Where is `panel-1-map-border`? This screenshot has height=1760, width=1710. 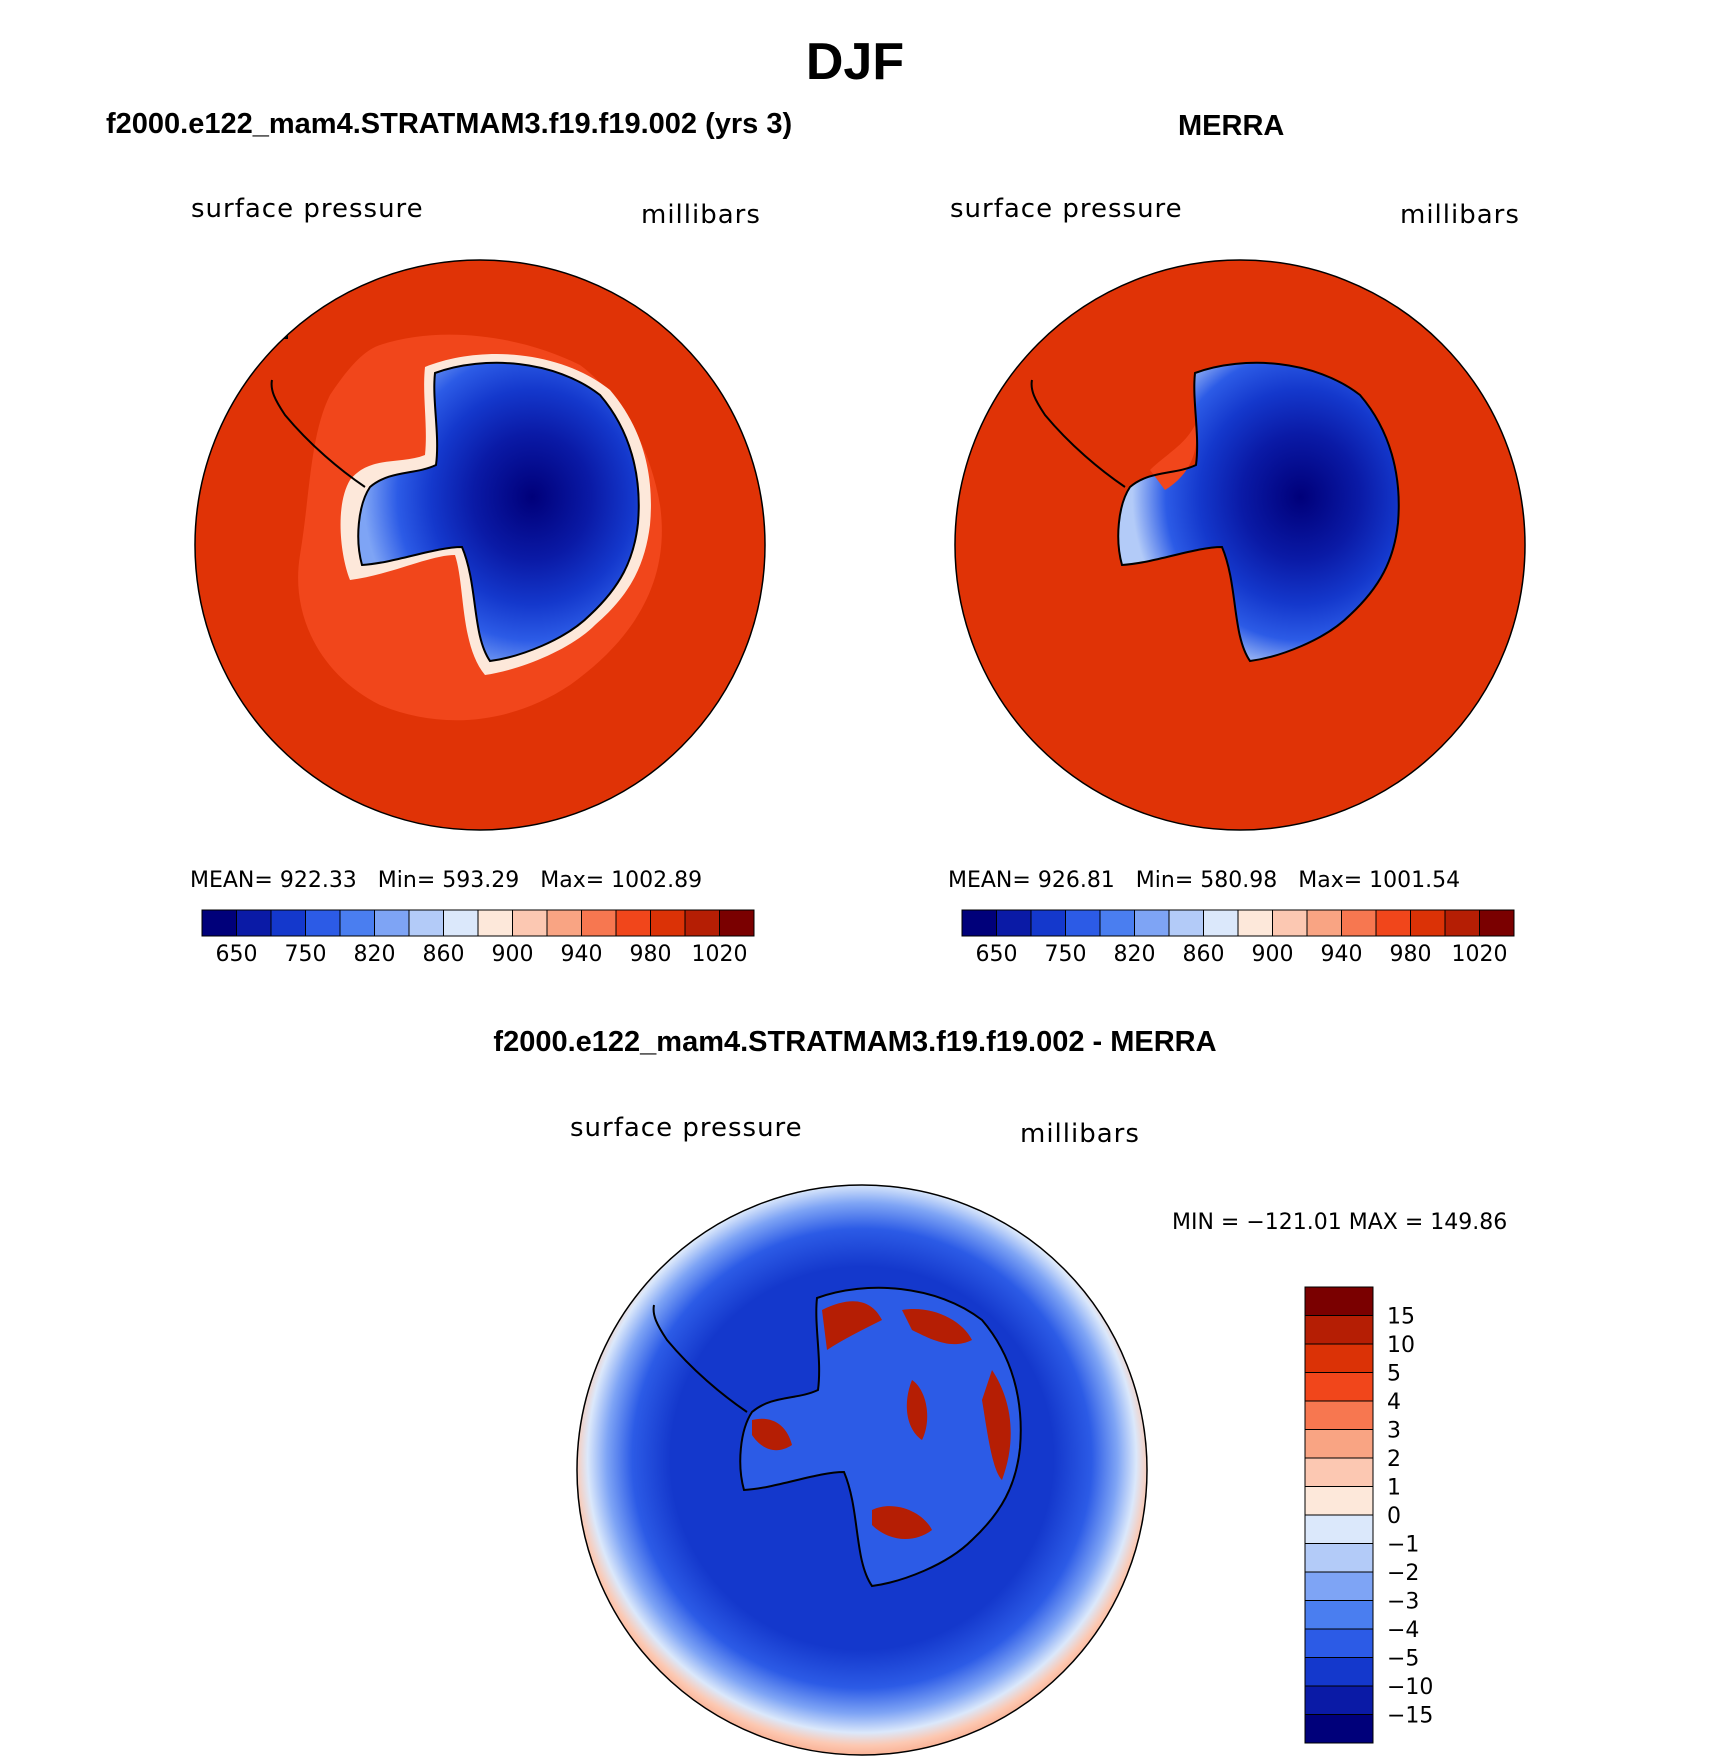
panel-1-map-border is located at coordinates (480, 545).